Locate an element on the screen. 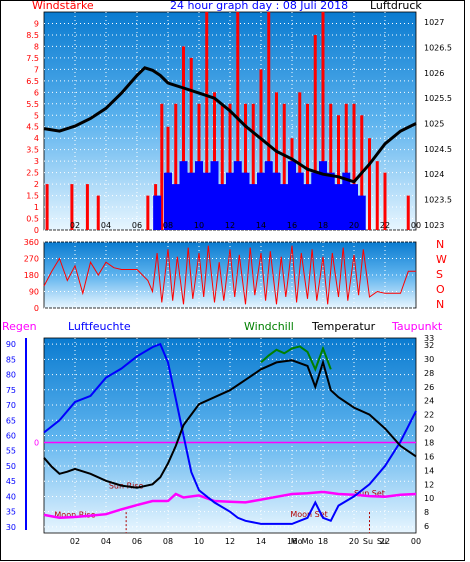  header-right-label: Luftdruck is located at coordinates (396, 6).